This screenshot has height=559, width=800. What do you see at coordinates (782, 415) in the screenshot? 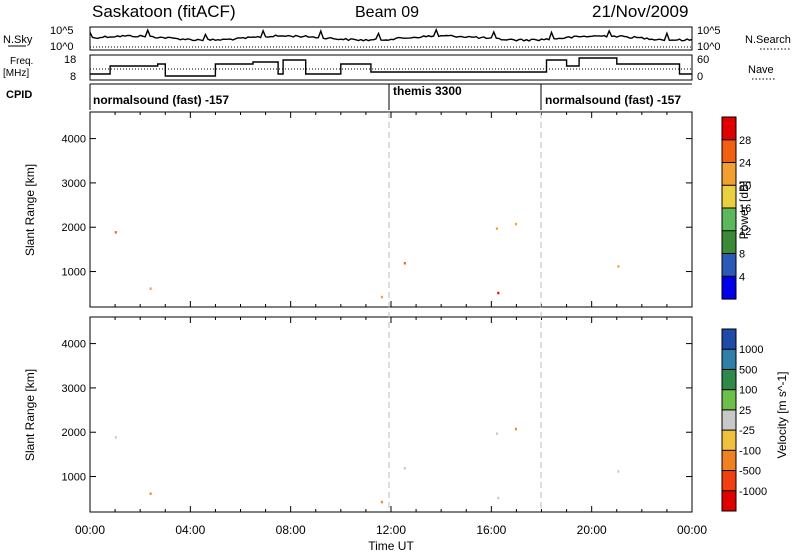
I see `velocity-colorbar-label: Velocity [m s^-1]` at bounding box center [782, 415].